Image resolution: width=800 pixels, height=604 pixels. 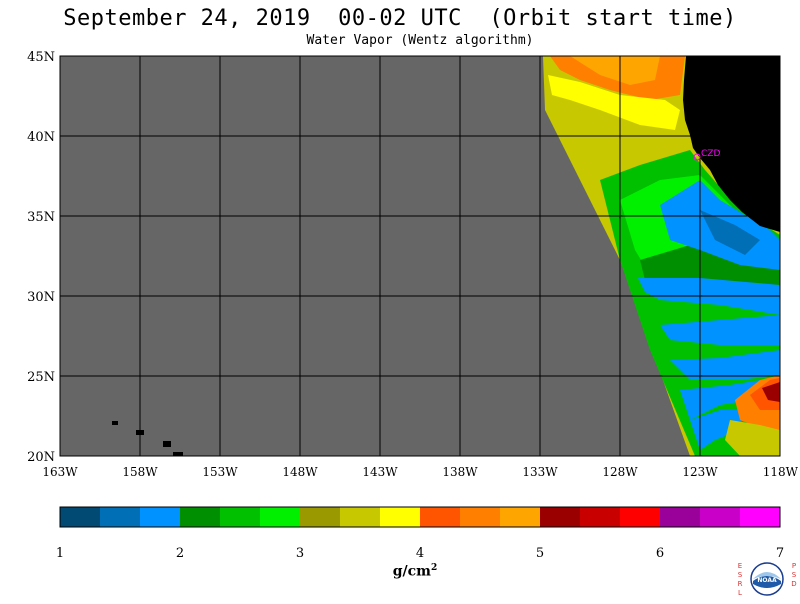 What do you see at coordinates (781, 472) in the screenshot?
I see `longitude-label: 118W` at bounding box center [781, 472].